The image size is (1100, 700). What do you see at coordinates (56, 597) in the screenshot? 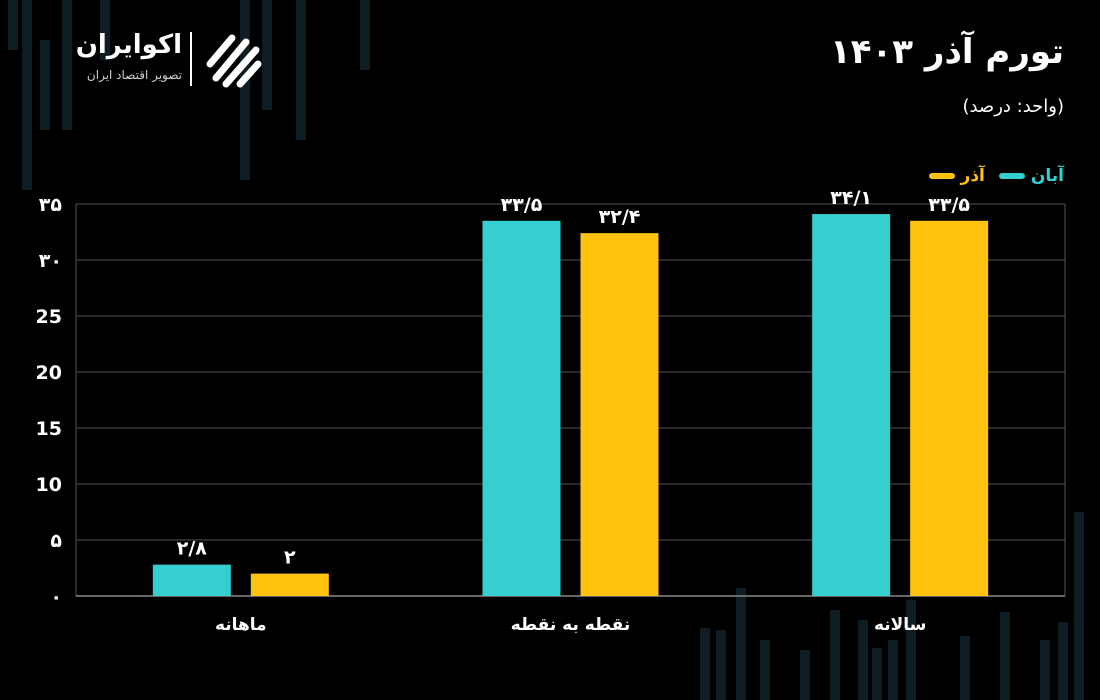
I see `y-tick-label: ۰` at bounding box center [56, 597].